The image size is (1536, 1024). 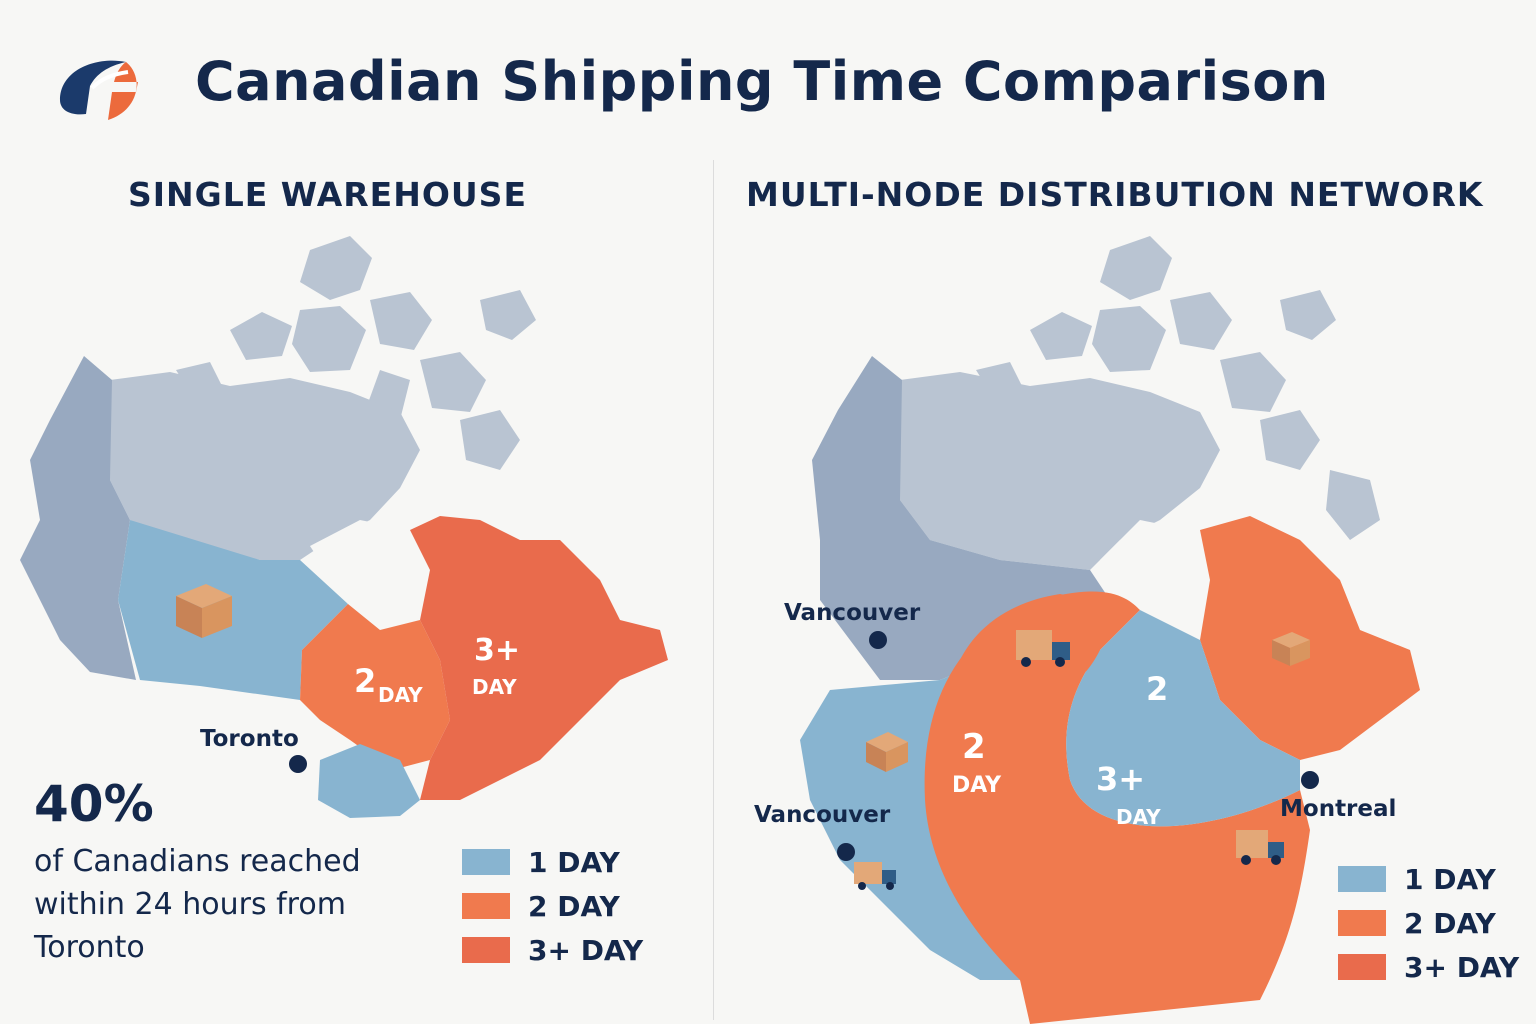 I want to click on left-arctic-islands, so click(x=356, y=353).